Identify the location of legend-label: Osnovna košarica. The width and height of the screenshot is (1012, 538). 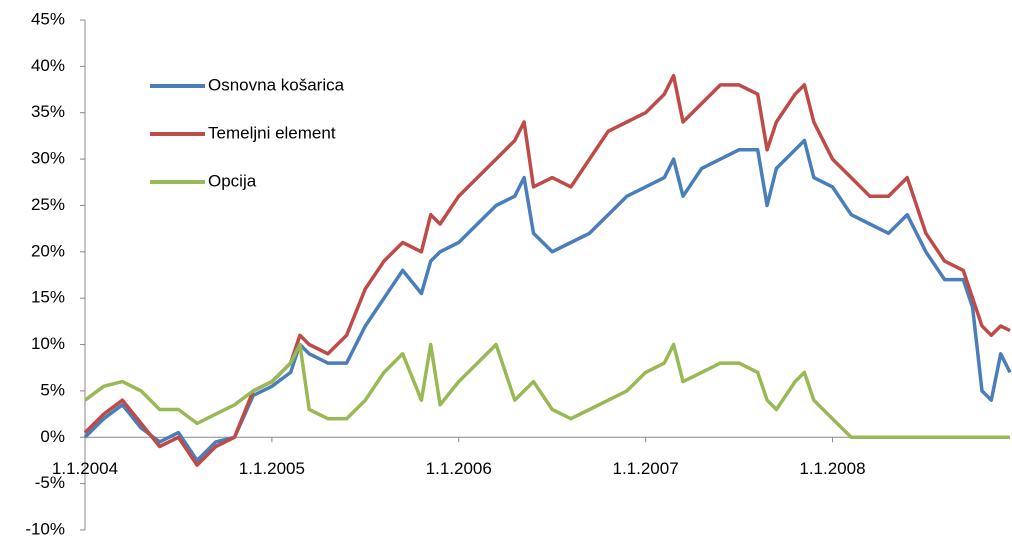
(276, 84).